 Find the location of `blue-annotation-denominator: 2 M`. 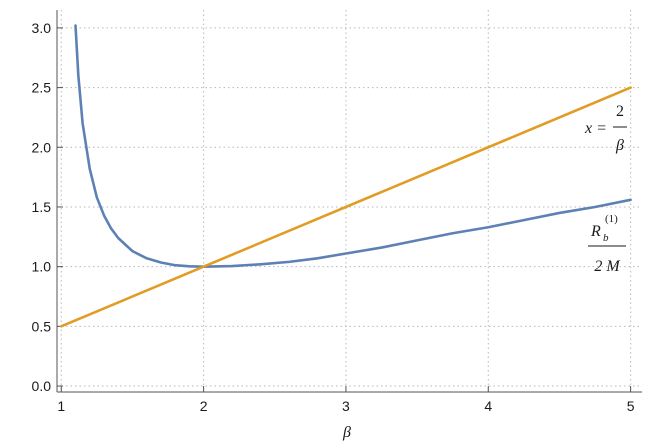

blue-annotation-denominator: 2 M is located at coordinates (607, 266).